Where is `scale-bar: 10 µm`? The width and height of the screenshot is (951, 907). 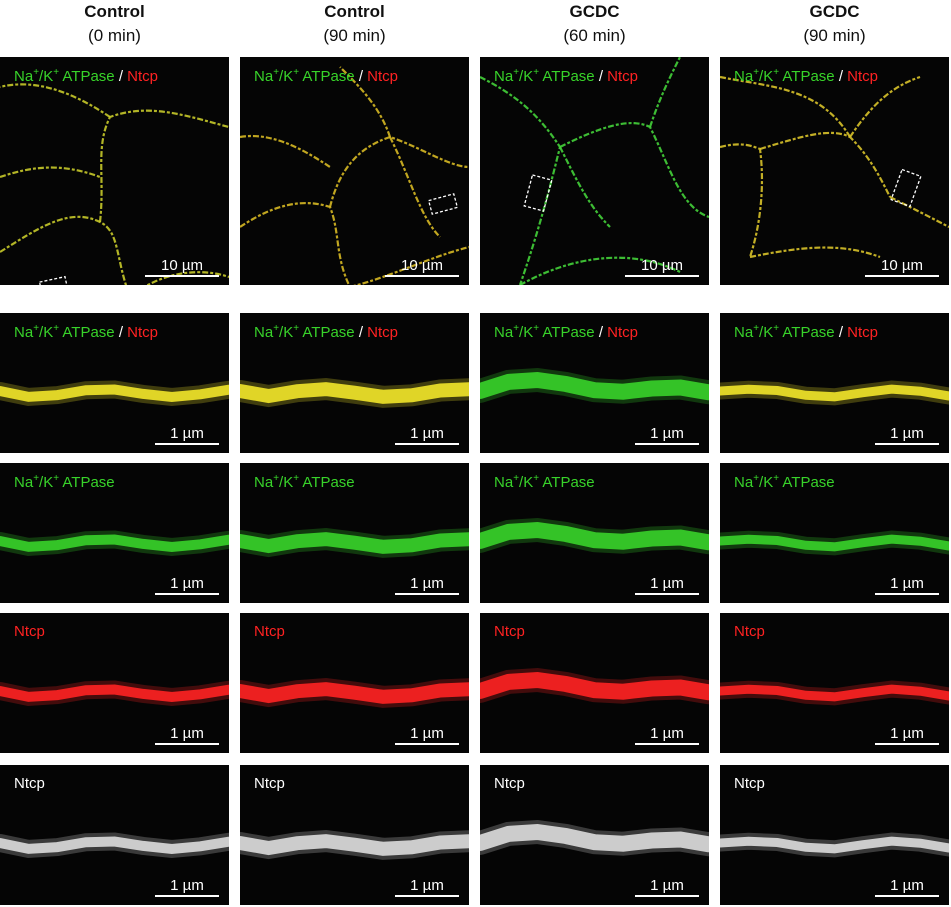 scale-bar: 10 µm is located at coordinates (662, 267).